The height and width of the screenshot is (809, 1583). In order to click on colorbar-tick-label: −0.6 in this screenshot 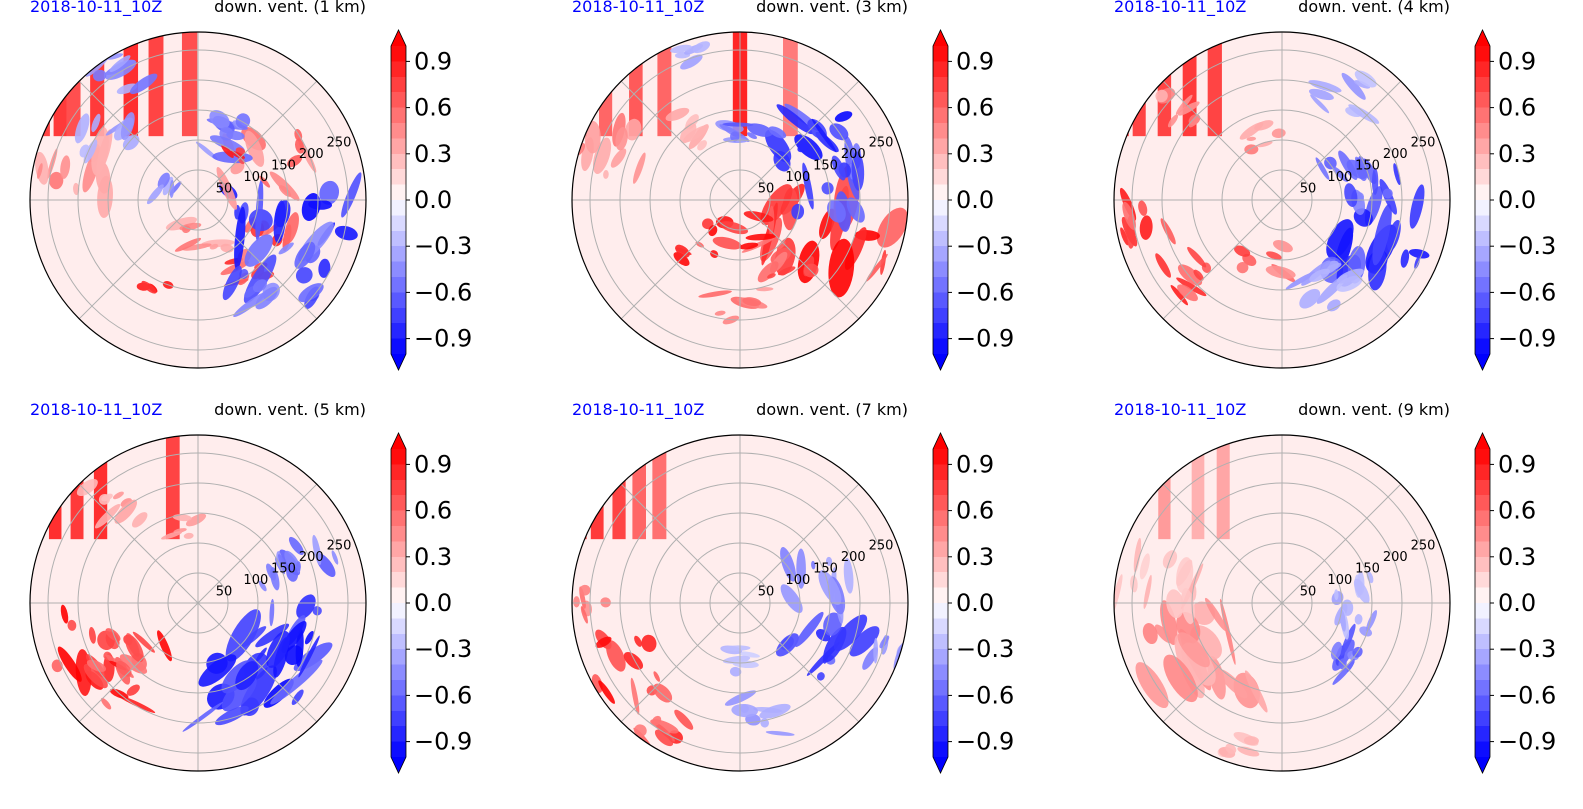, I will do `click(985, 292)`.